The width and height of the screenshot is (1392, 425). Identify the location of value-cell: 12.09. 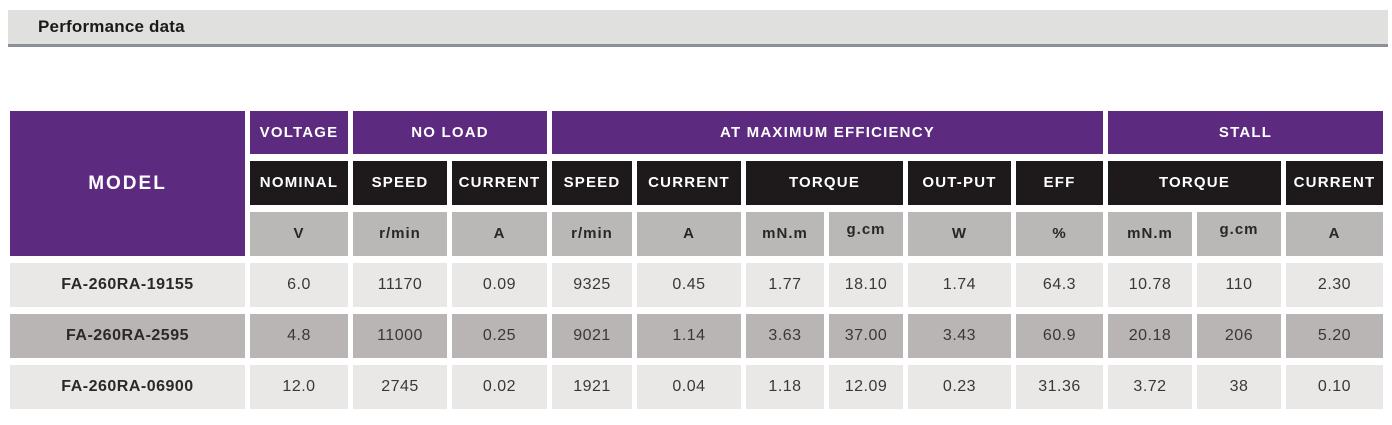
(866, 387).